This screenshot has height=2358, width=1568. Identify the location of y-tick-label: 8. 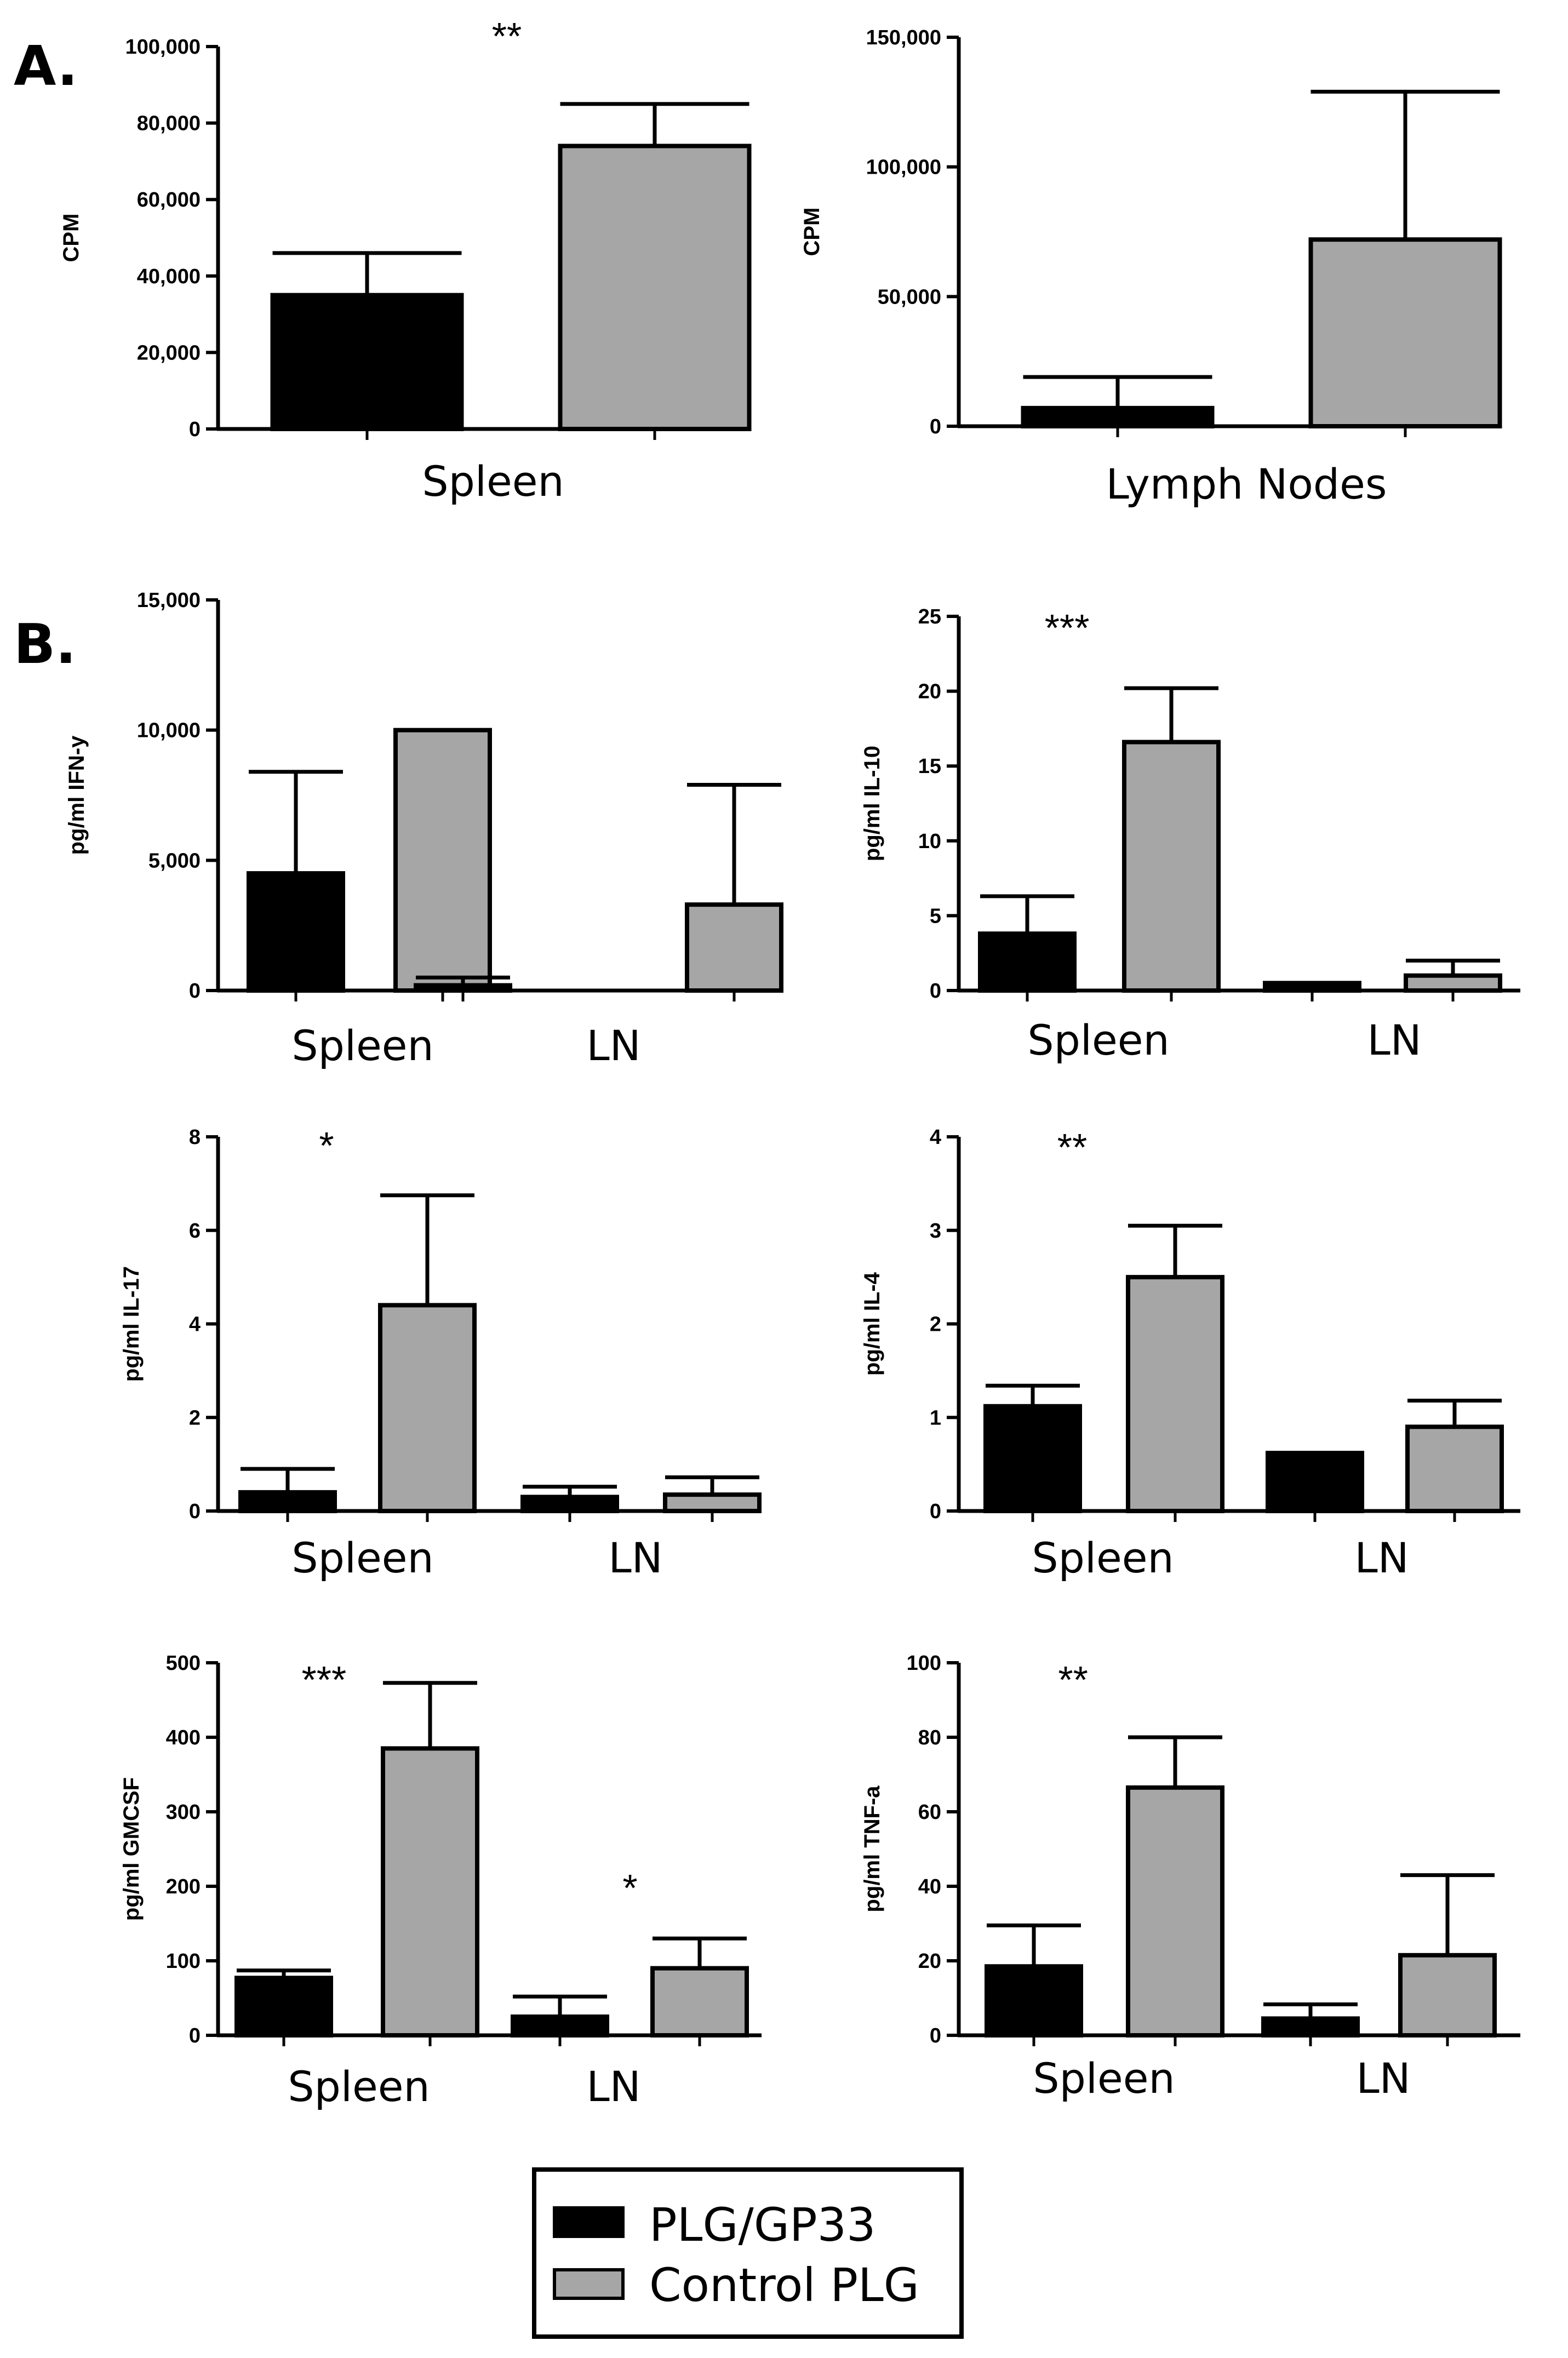
(195, 1137).